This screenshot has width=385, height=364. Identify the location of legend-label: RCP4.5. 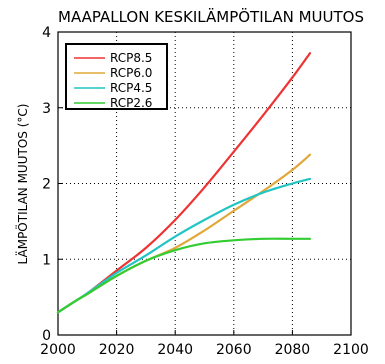
(131, 88).